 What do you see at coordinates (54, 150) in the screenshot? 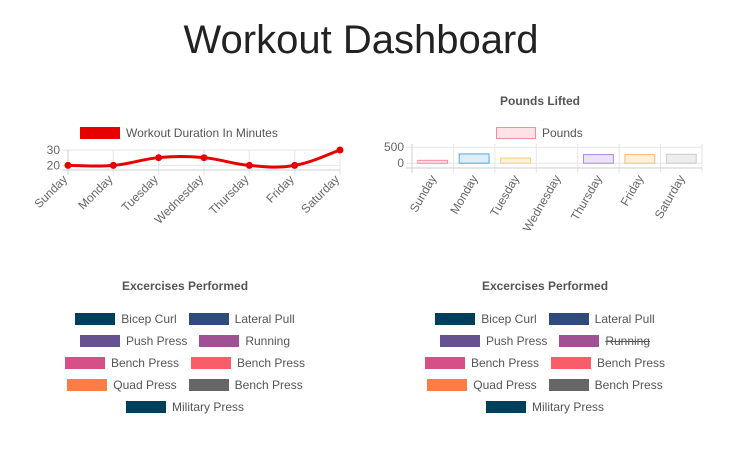
I see `y-tick-label: 30` at bounding box center [54, 150].